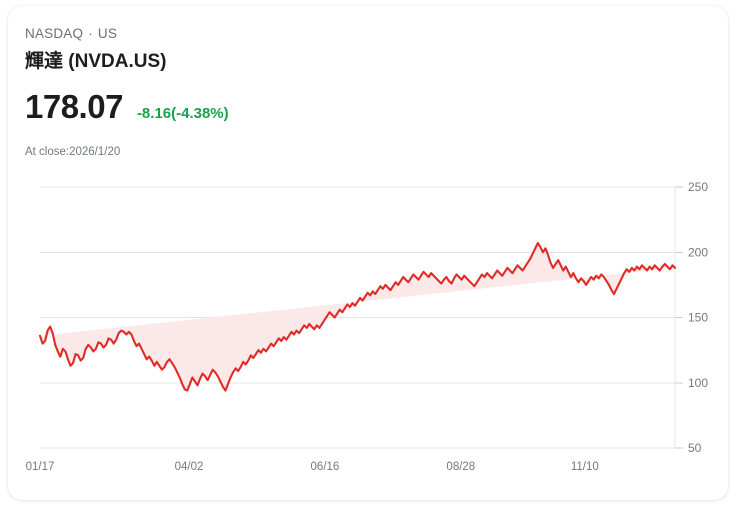  Describe the element at coordinates (73, 152) in the screenshot. I see `market-status: At close:2026/1/20` at that location.